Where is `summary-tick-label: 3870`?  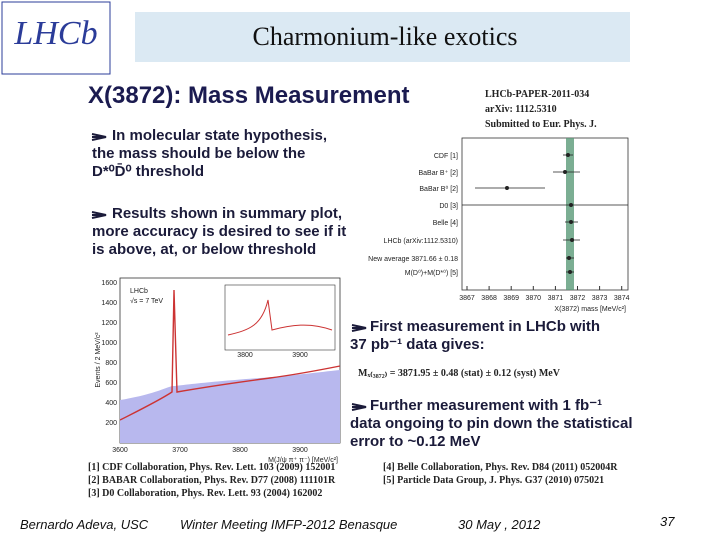
summary-tick-label: 3870 is located at coordinates (534, 298).